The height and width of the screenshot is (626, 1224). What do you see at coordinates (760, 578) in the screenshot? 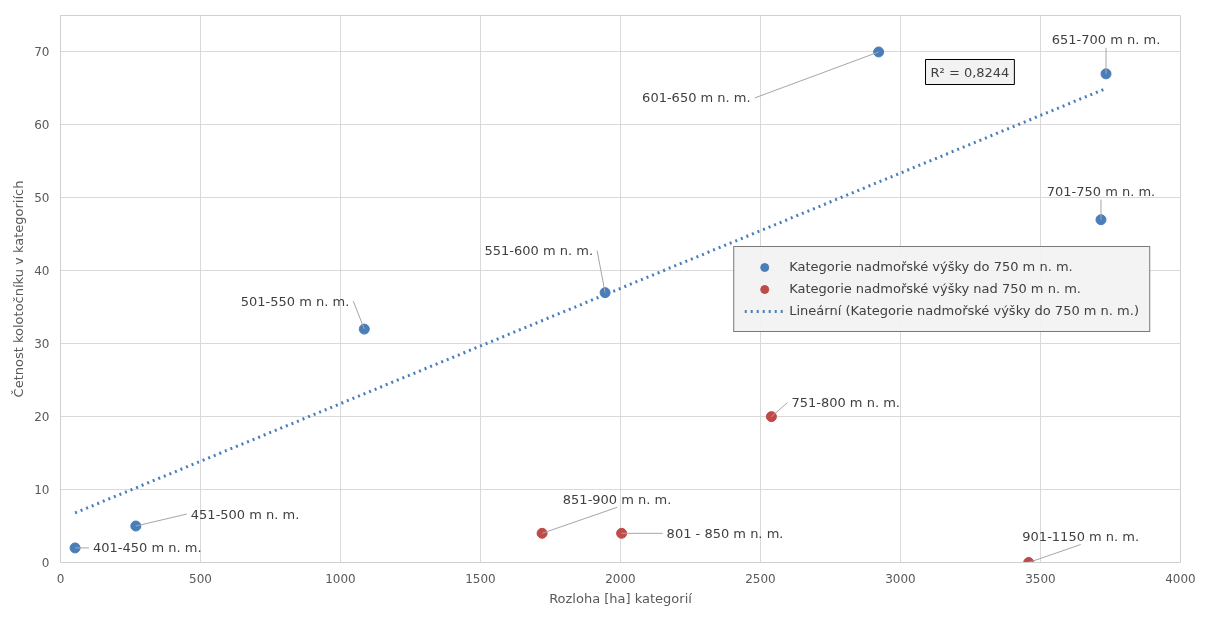
I see `x-tick-label: 2500` at bounding box center [760, 578].